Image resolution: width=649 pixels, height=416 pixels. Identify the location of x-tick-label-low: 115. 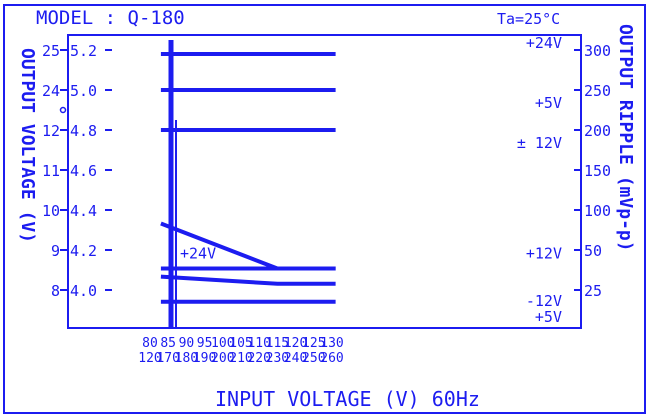
(277, 343).